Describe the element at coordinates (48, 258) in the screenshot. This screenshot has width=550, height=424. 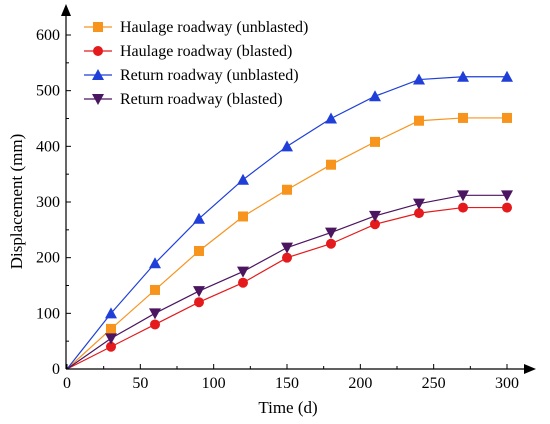
I see `y-tick-label: 200` at that location.